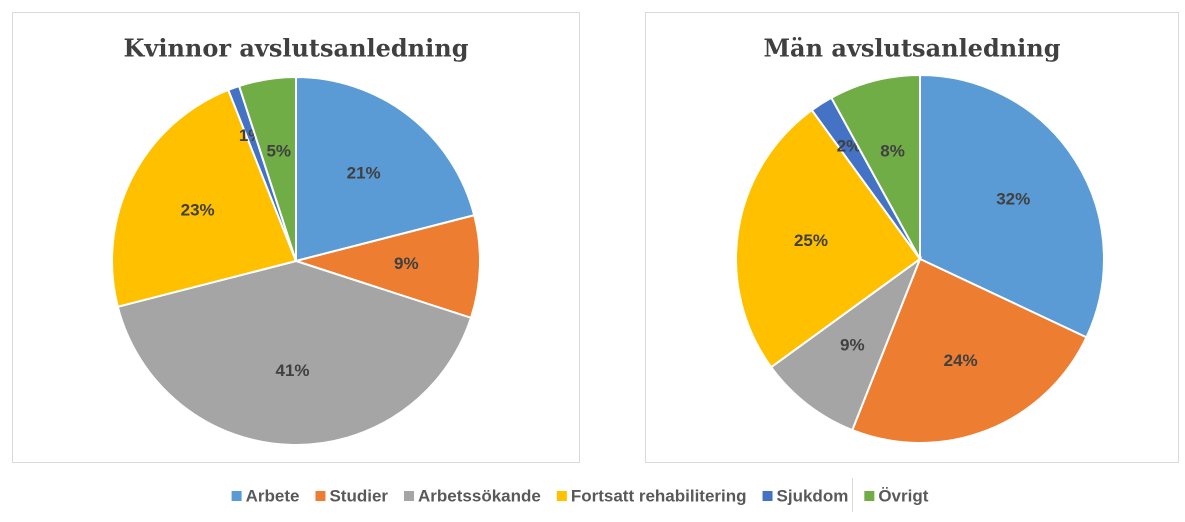 The image size is (1185, 522). What do you see at coordinates (364, 172) in the screenshot?
I see `data-label: 21%` at bounding box center [364, 172].